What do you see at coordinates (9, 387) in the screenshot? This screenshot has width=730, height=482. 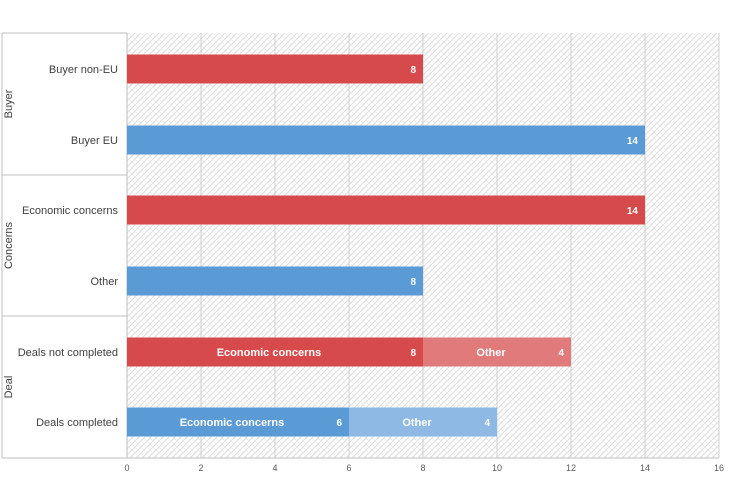 I see `group-label: Deal` at bounding box center [9, 387].